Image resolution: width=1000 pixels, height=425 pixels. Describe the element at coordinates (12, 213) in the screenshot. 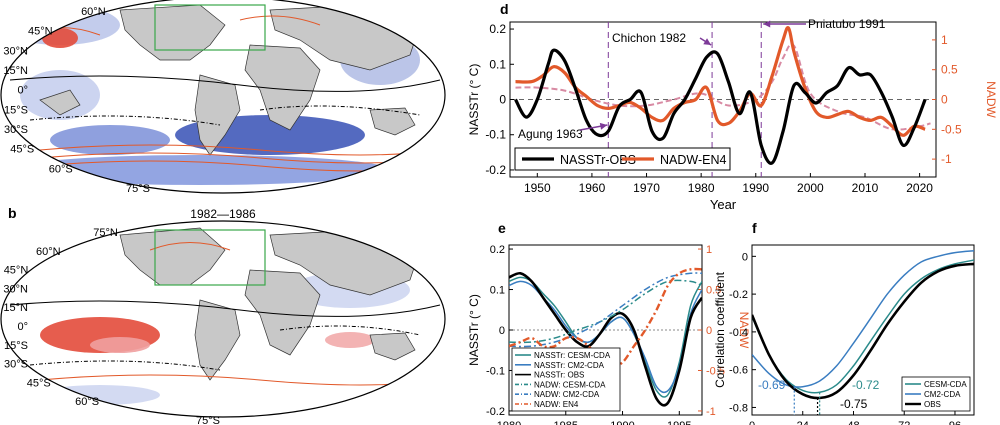

I see `panel-letter-b: b` at that location.